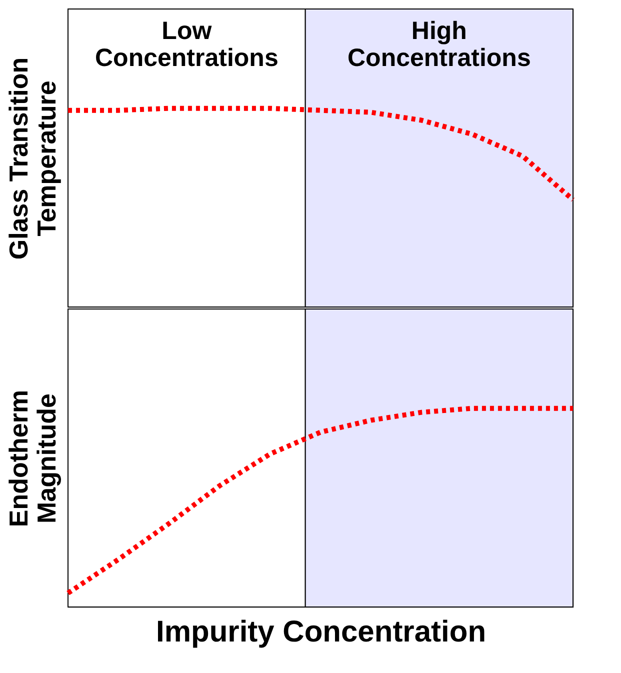  Describe the element at coordinates (33, 459) in the screenshot. I see `y-axis-title: Endotherm Magnitude` at that location.